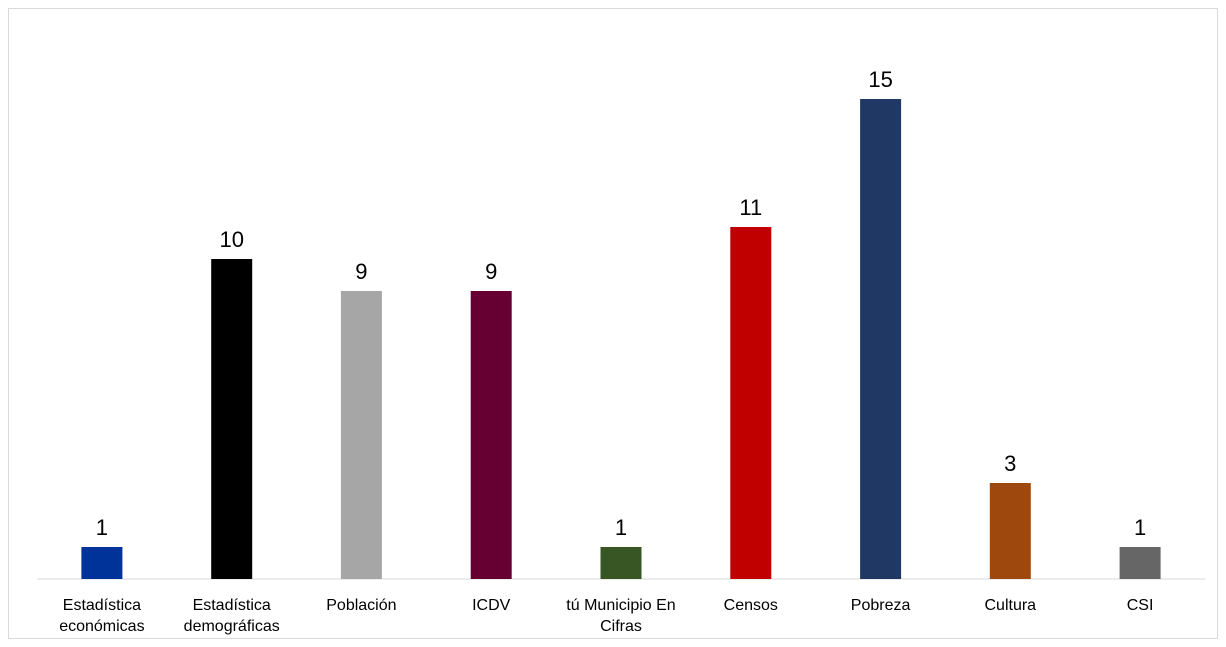 This screenshot has width=1226, height=647. I want to click on category-label-2: Población, so click(361, 605).